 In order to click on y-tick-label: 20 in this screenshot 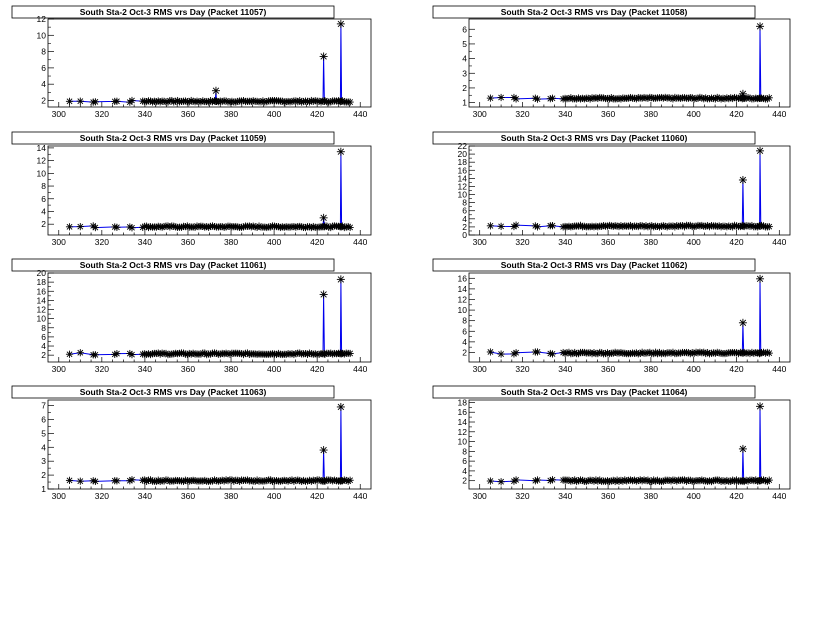, I will do `click(463, 154)`.